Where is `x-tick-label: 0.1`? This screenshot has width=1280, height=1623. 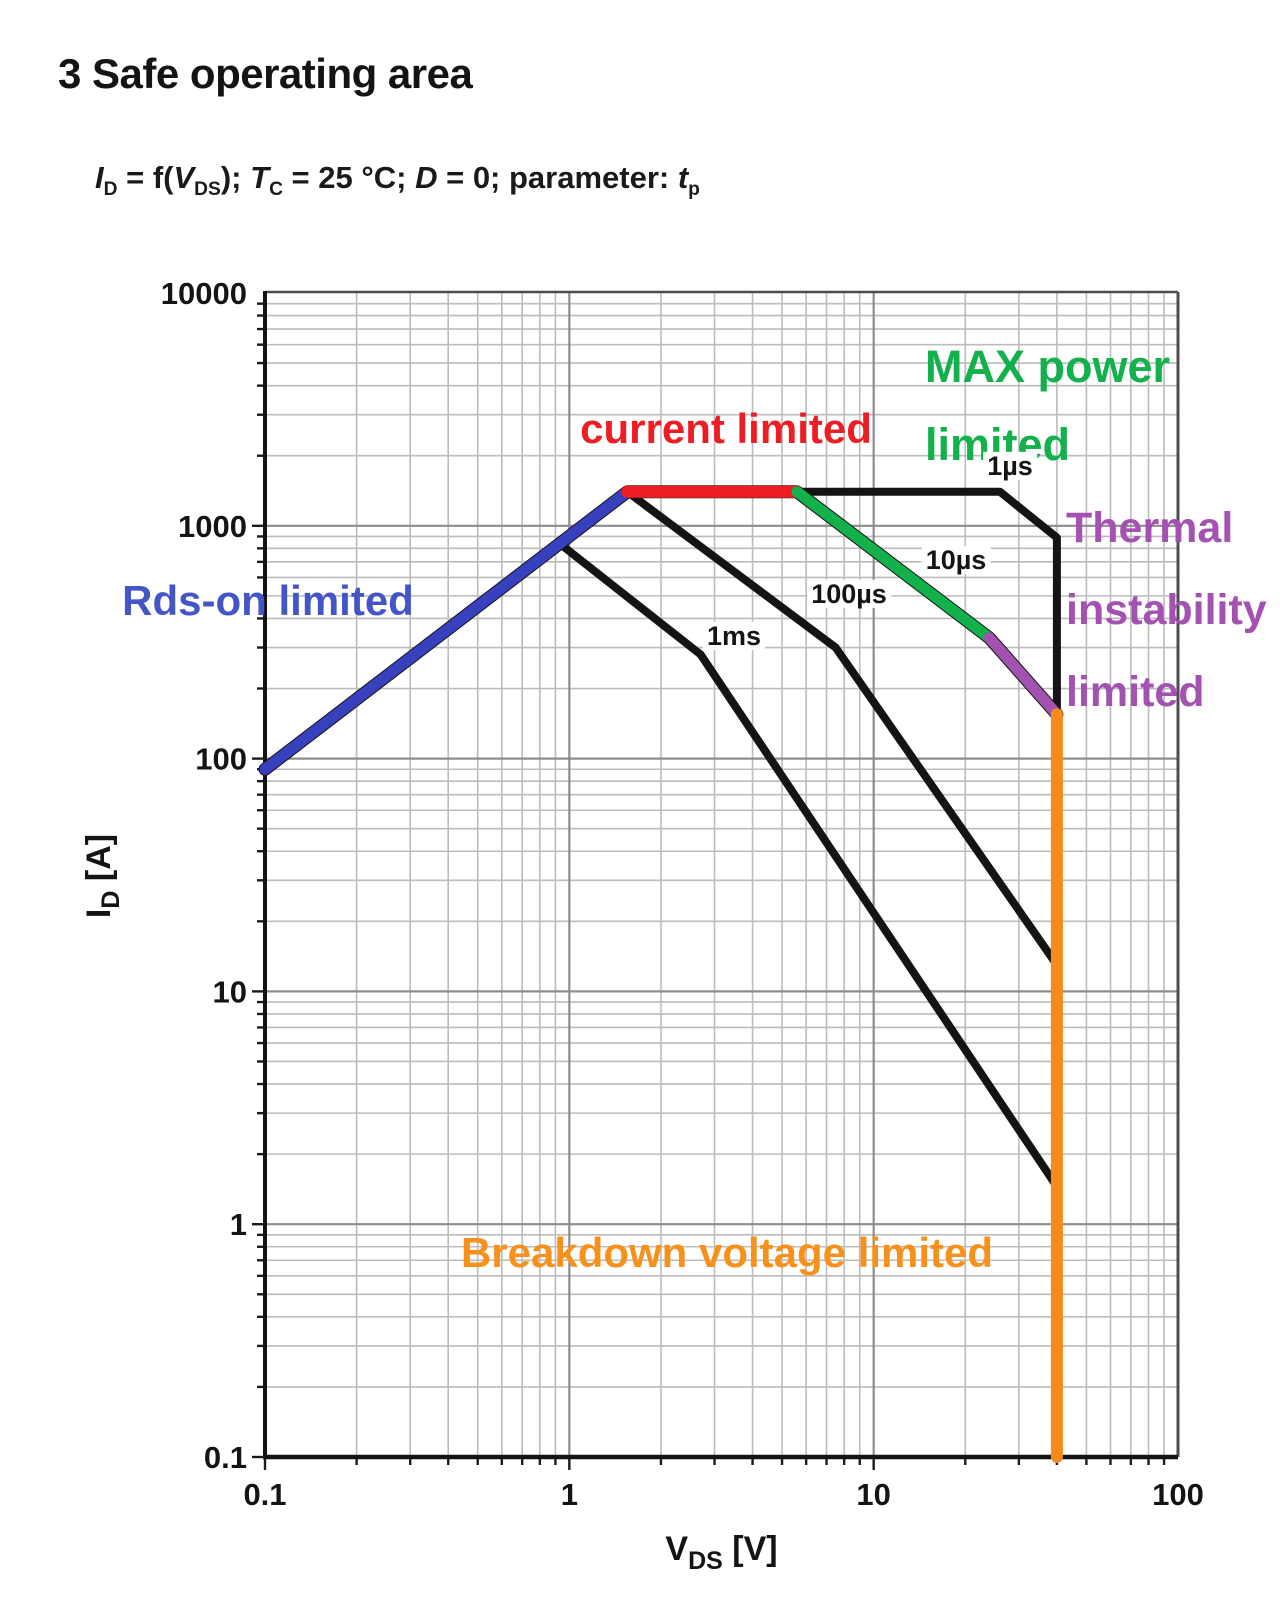
x-tick-label: 0.1 is located at coordinates (264, 1494).